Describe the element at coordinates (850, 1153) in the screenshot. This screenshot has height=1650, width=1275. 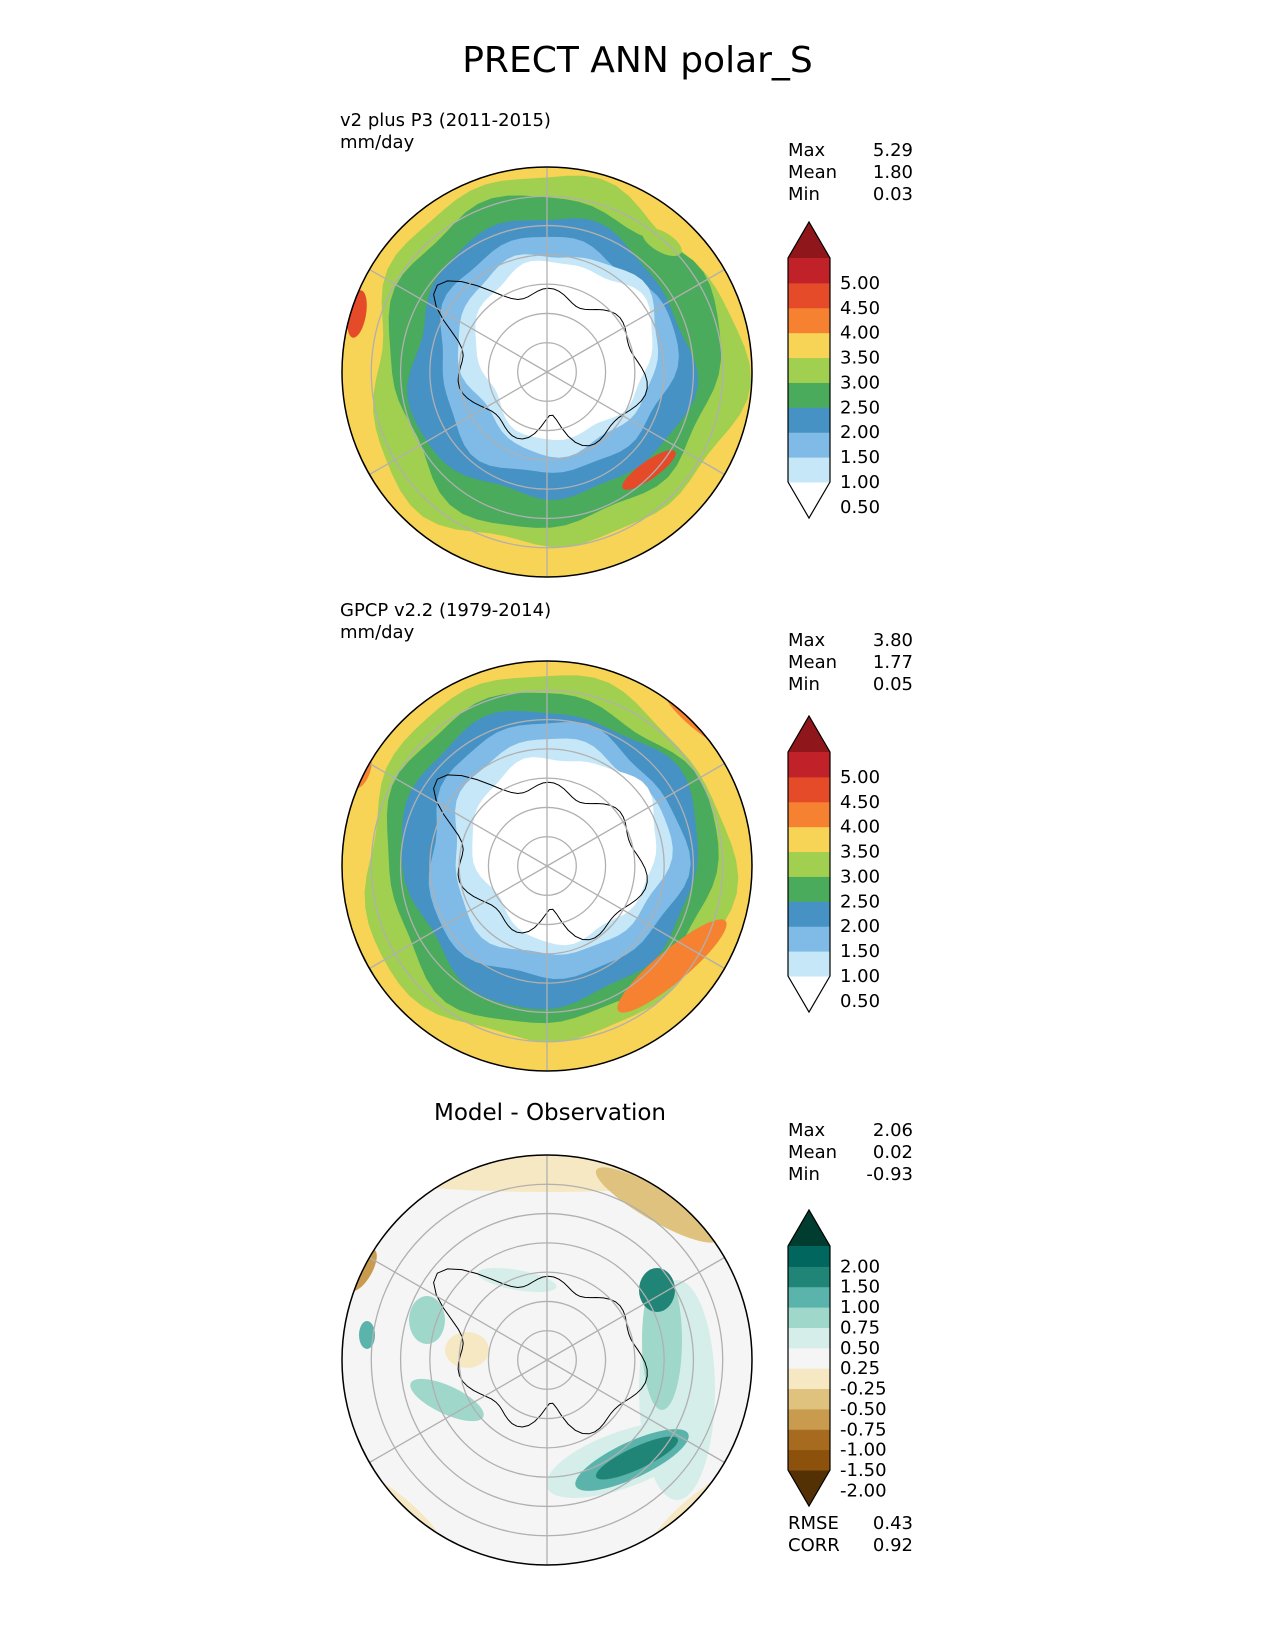
I see `panel-3-stats: Max 2.06 Mean 0.02 Min -0.93` at that location.